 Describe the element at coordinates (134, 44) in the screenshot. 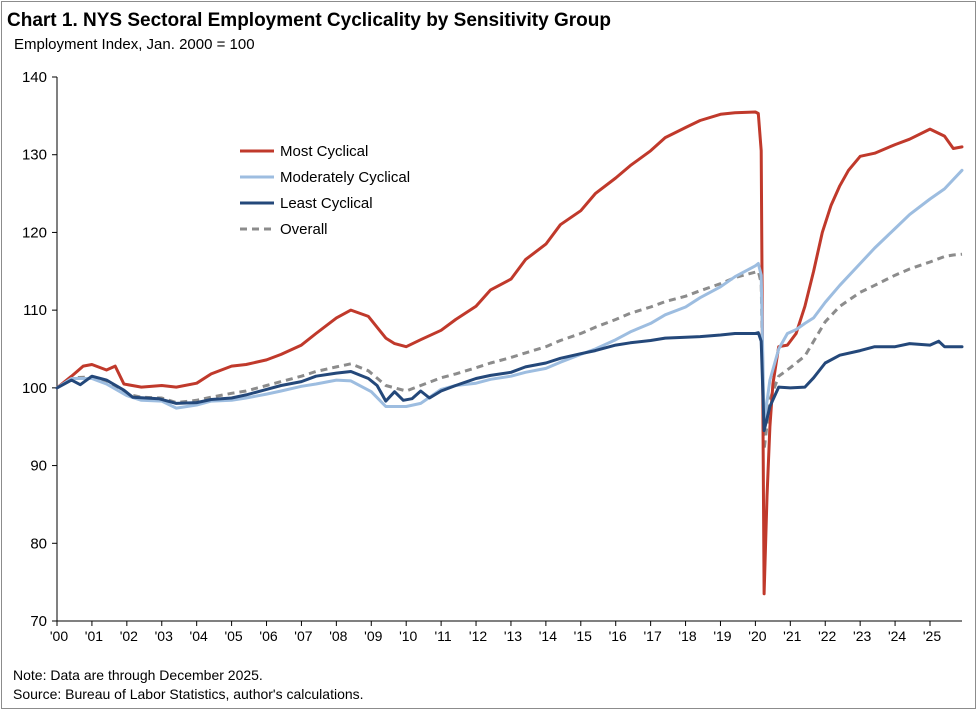

I see `chart-subtitle: Employment Index, Jan. 2000 = 100` at that location.